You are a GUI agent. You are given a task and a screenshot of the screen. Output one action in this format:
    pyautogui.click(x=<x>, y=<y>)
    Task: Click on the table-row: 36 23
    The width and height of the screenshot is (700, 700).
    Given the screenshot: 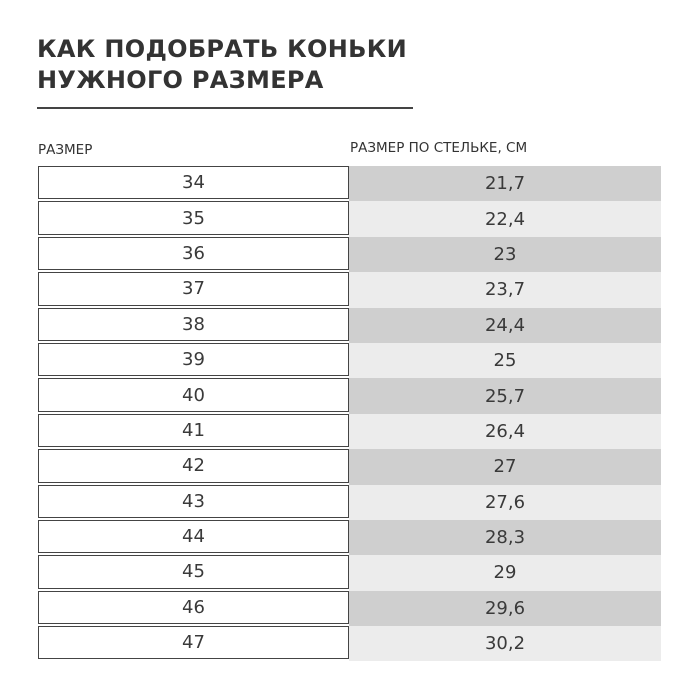 What is the action you would take?
    pyautogui.click(x=349, y=254)
    